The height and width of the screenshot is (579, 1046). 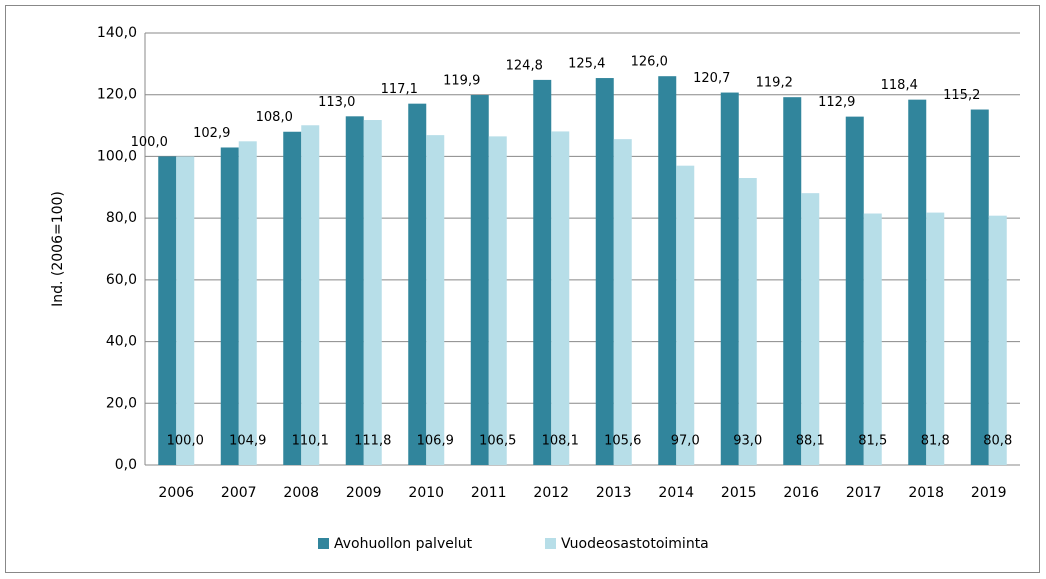 What do you see at coordinates (739, 493) in the screenshot?
I see `x-tick-label: 2015` at bounding box center [739, 493].